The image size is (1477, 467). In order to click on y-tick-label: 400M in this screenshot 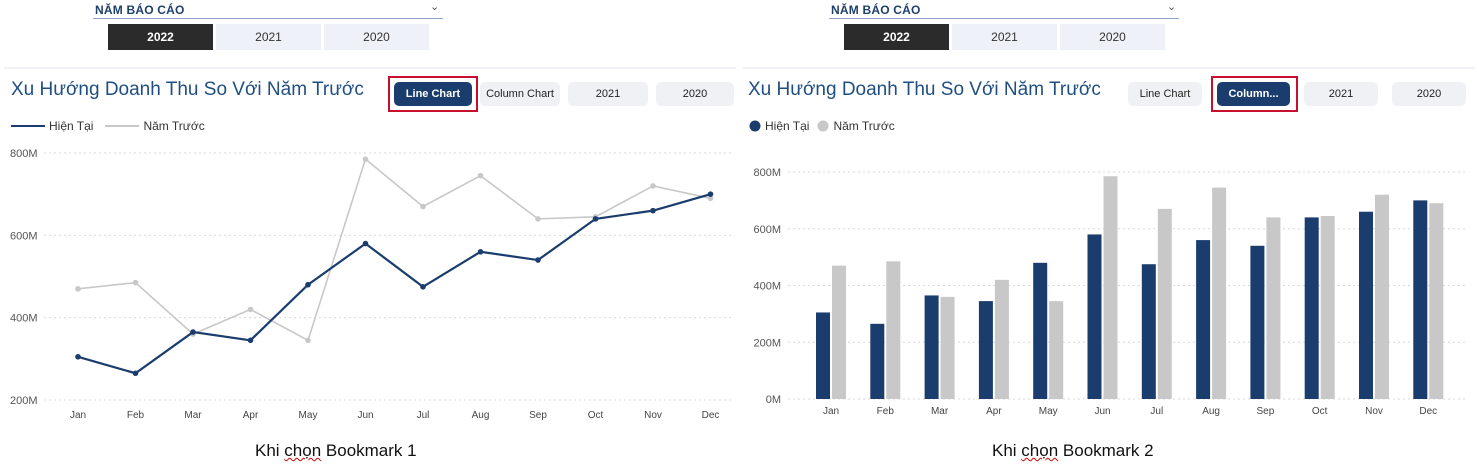, I will do `click(767, 287)`.